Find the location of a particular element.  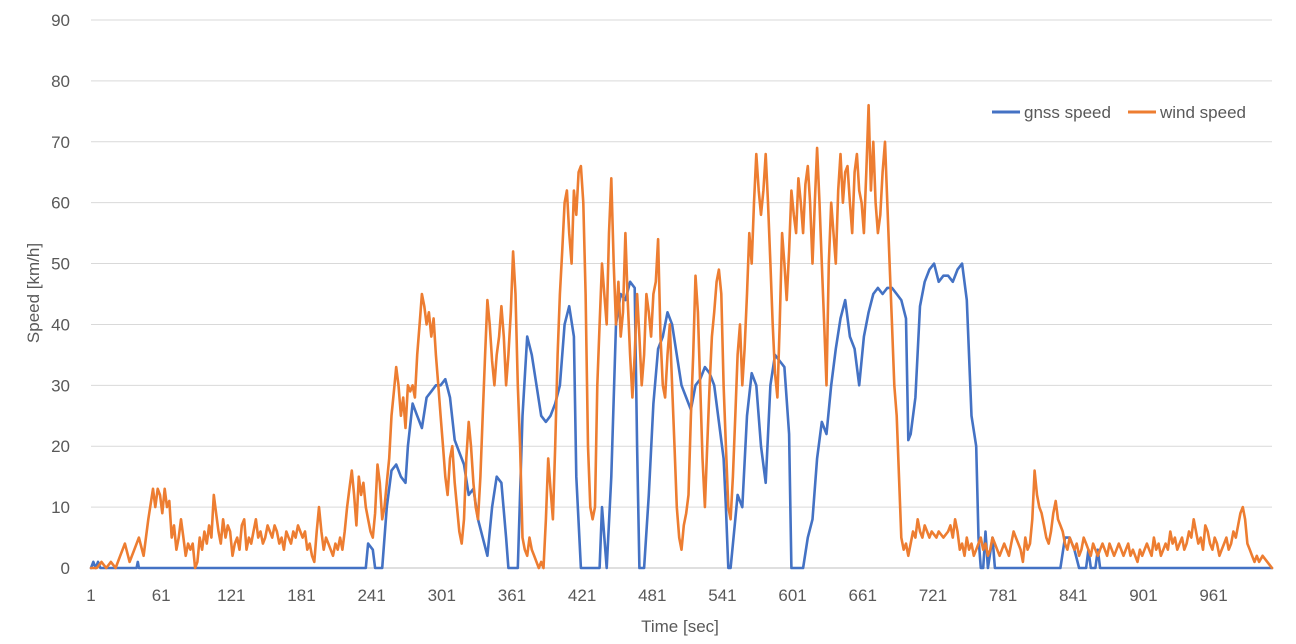

x-axis-title: Time [sec] is located at coordinates (680, 626).